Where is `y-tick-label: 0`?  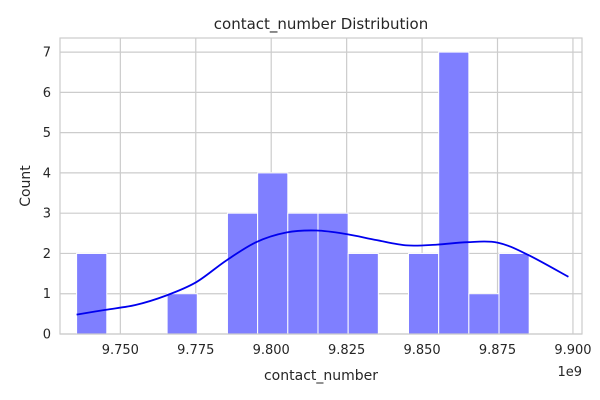
y-tick-label: 0 is located at coordinates (47, 335).